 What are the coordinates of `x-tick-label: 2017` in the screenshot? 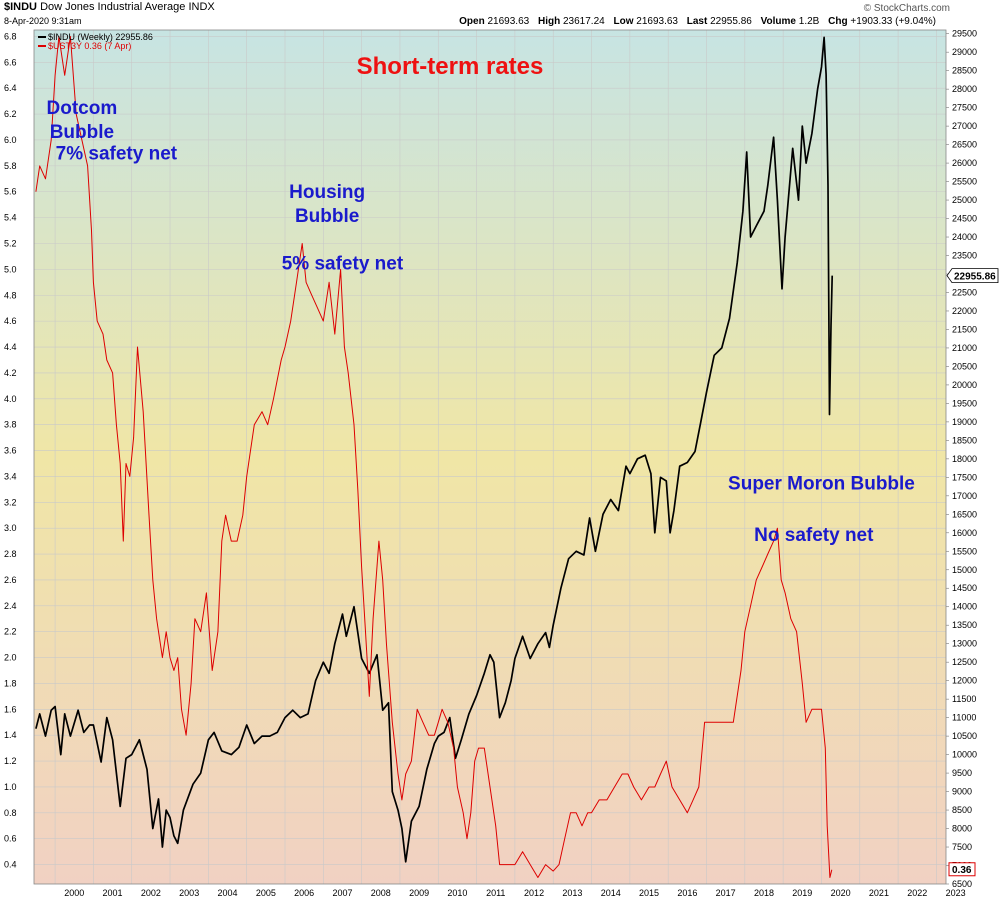 It's located at (726, 893).